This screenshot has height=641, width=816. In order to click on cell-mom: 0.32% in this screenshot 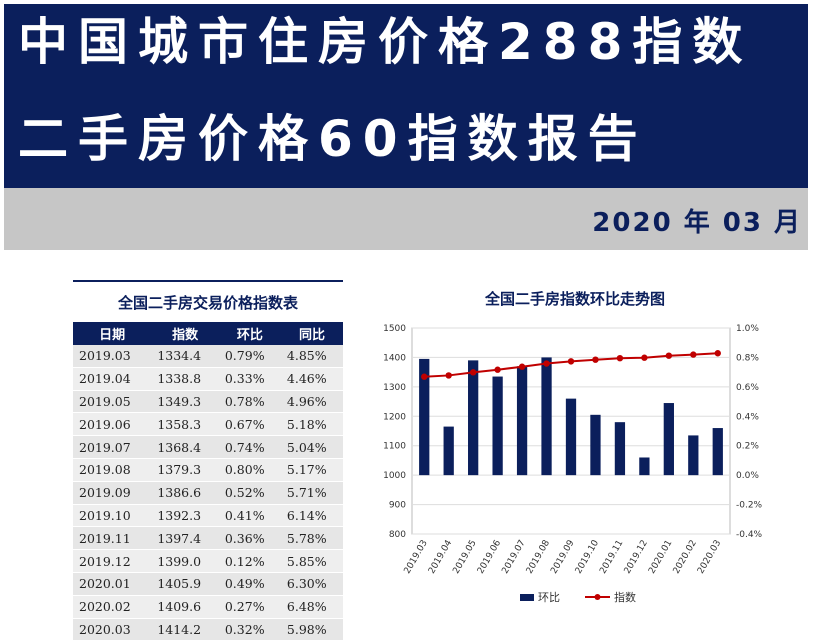, I will do `click(249, 629)`.